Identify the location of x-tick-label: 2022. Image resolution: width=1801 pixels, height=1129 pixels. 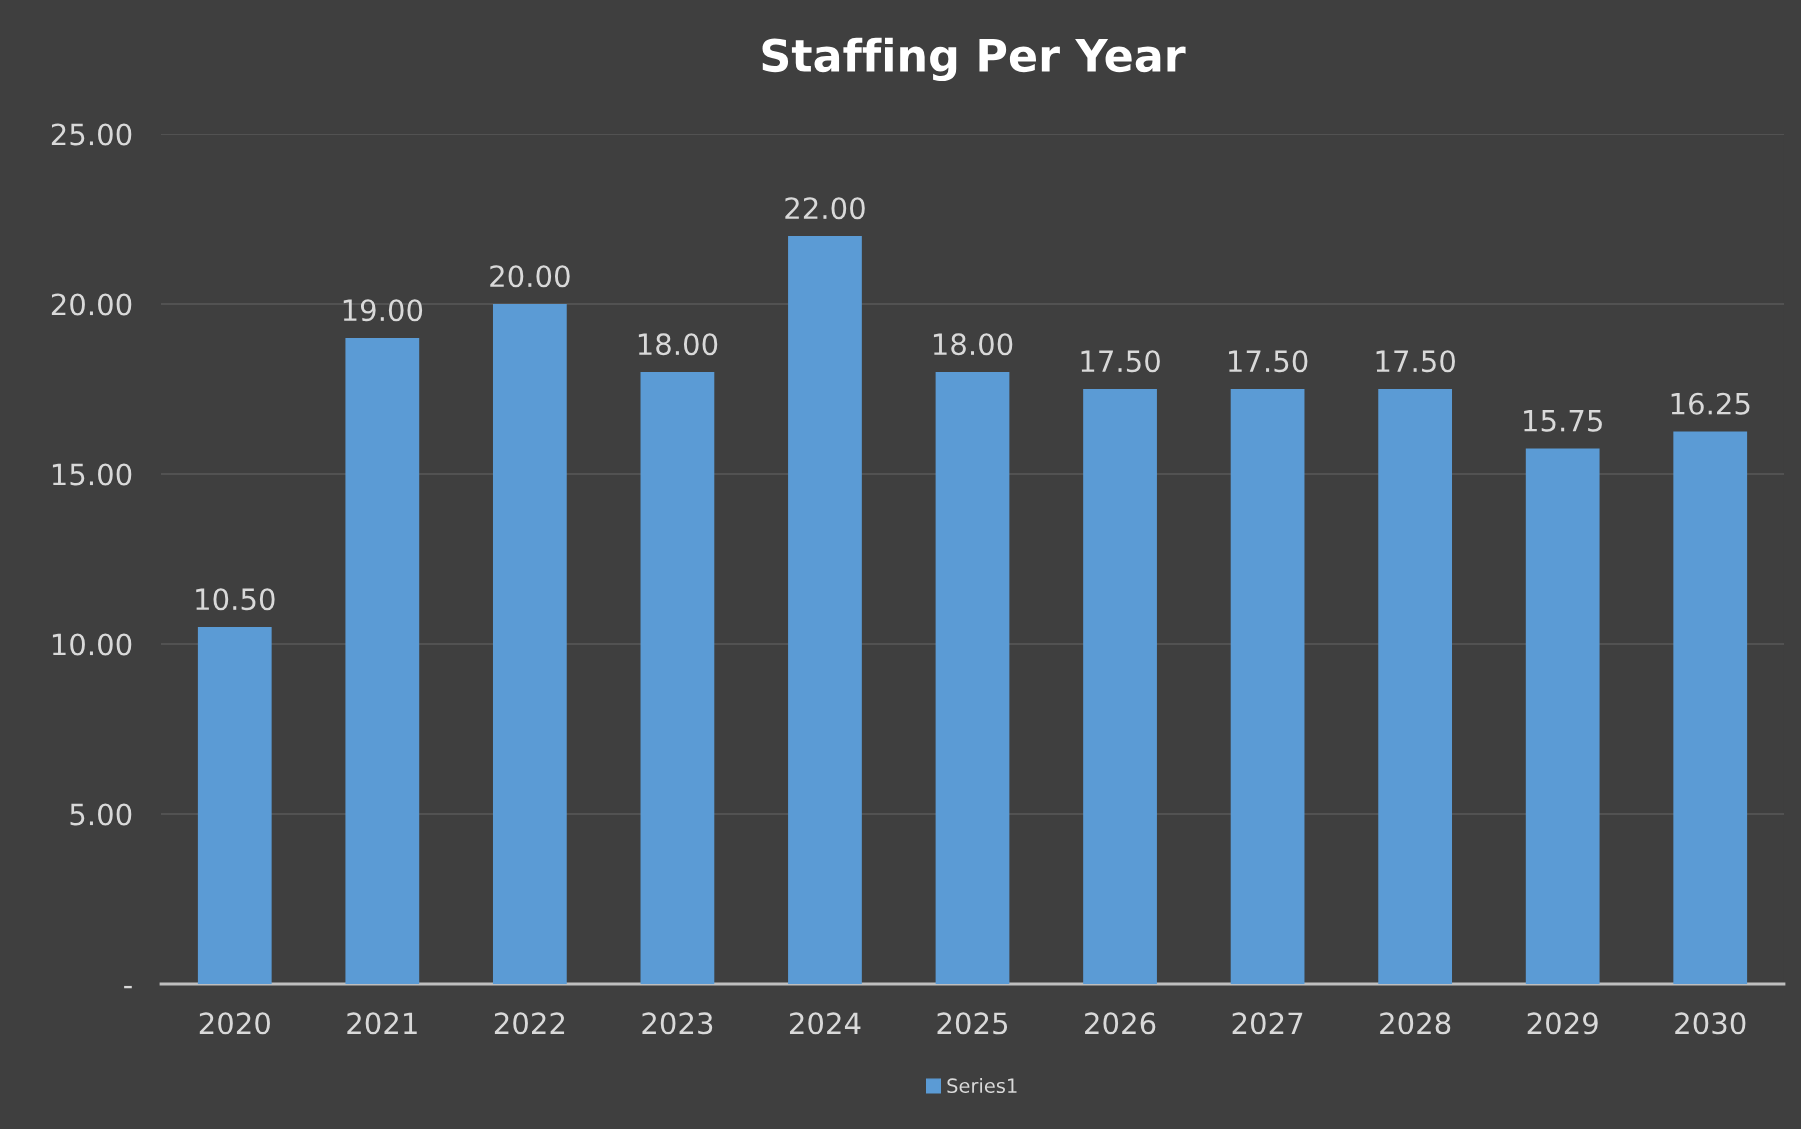
(529, 1023).